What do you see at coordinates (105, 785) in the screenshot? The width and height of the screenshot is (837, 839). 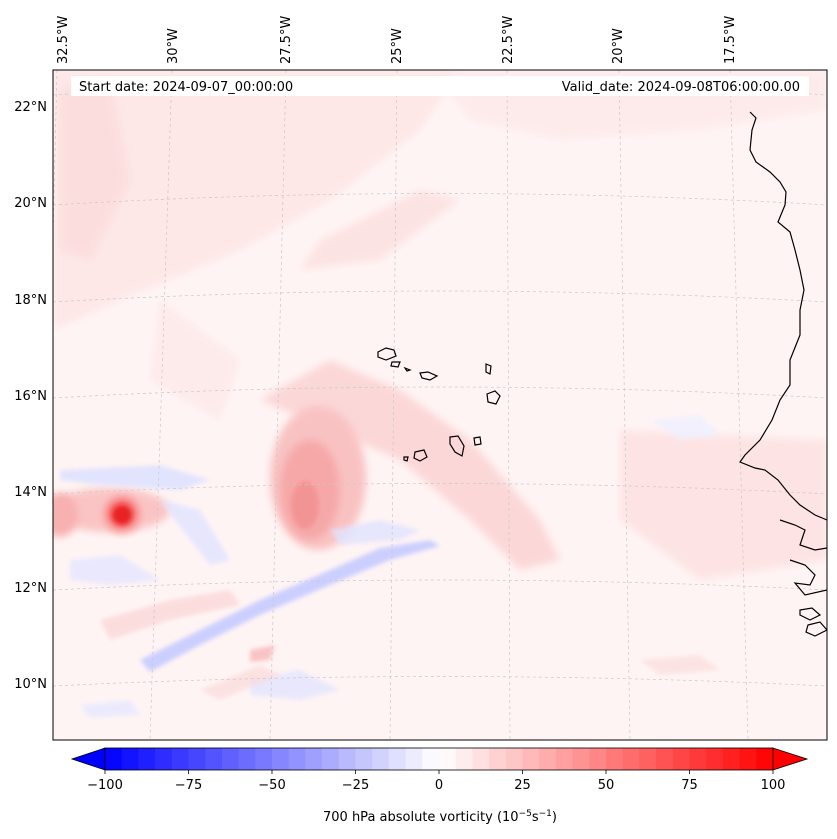 I see `colorbar-tick-label: −100` at bounding box center [105, 785].